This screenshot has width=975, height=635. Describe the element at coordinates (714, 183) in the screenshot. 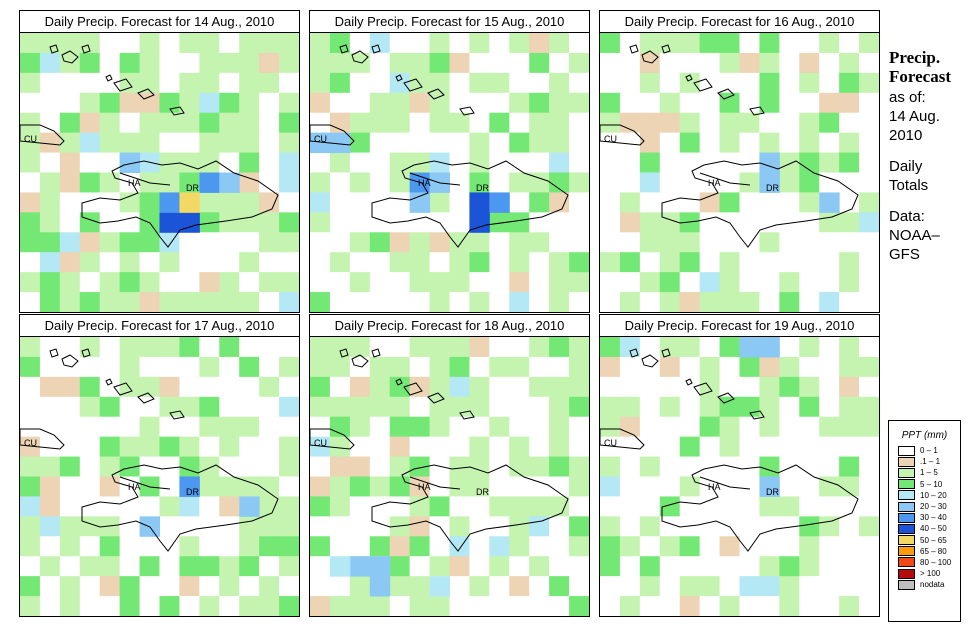

I see `country-label-haiti: HA` at that location.